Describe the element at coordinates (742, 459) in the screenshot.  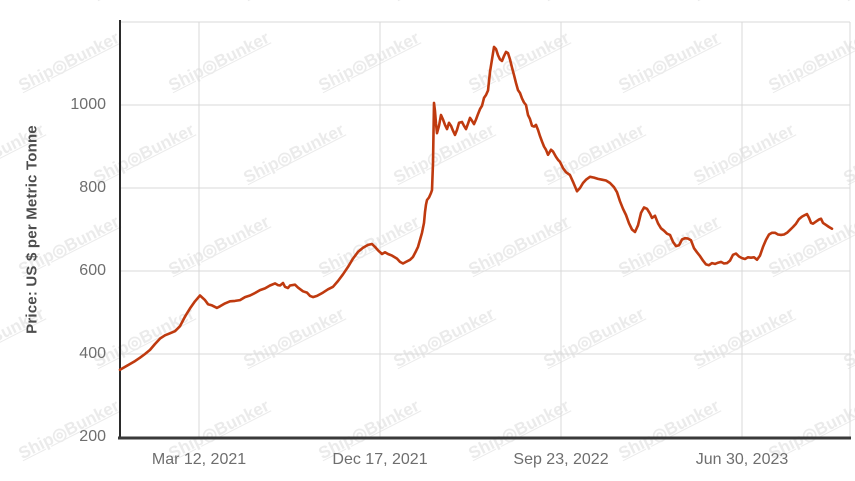
I see `x-tick-label-jun-2023: Jun 30, 2023` at that location.